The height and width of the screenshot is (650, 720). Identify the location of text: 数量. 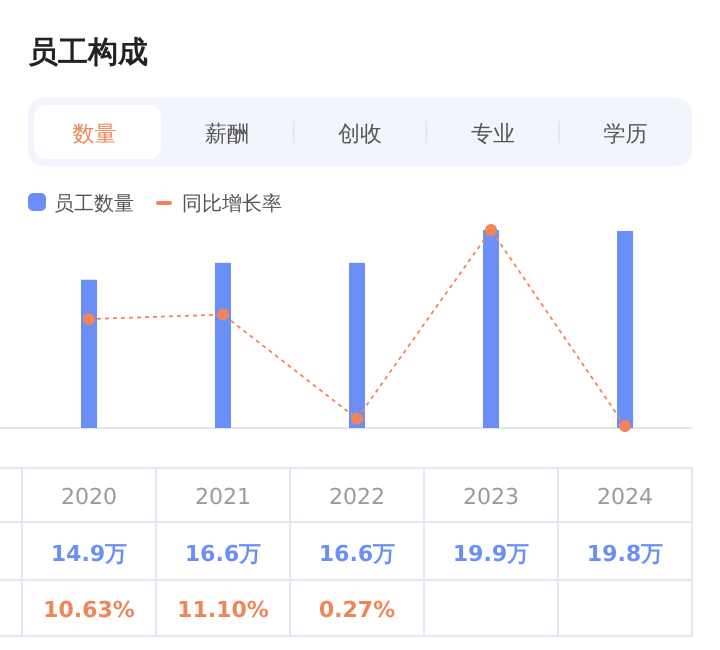
(94, 134).